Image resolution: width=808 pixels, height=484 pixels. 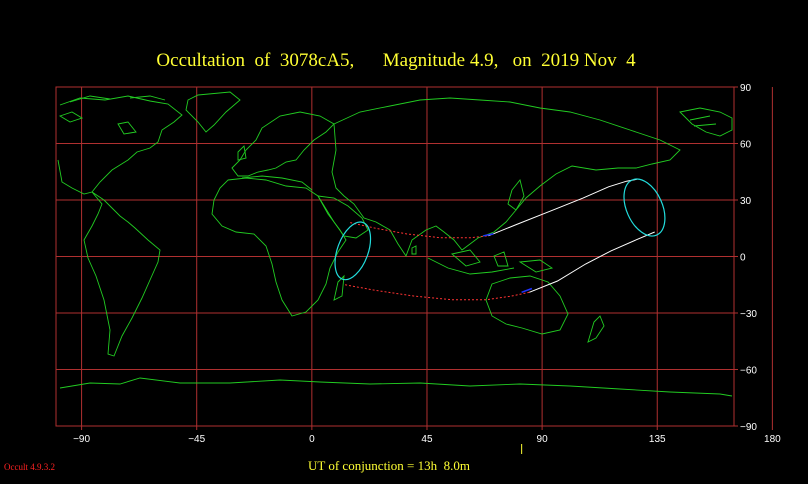 What do you see at coordinates (427, 439) in the screenshot?
I see `lon-tick-label: 45` at bounding box center [427, 439].